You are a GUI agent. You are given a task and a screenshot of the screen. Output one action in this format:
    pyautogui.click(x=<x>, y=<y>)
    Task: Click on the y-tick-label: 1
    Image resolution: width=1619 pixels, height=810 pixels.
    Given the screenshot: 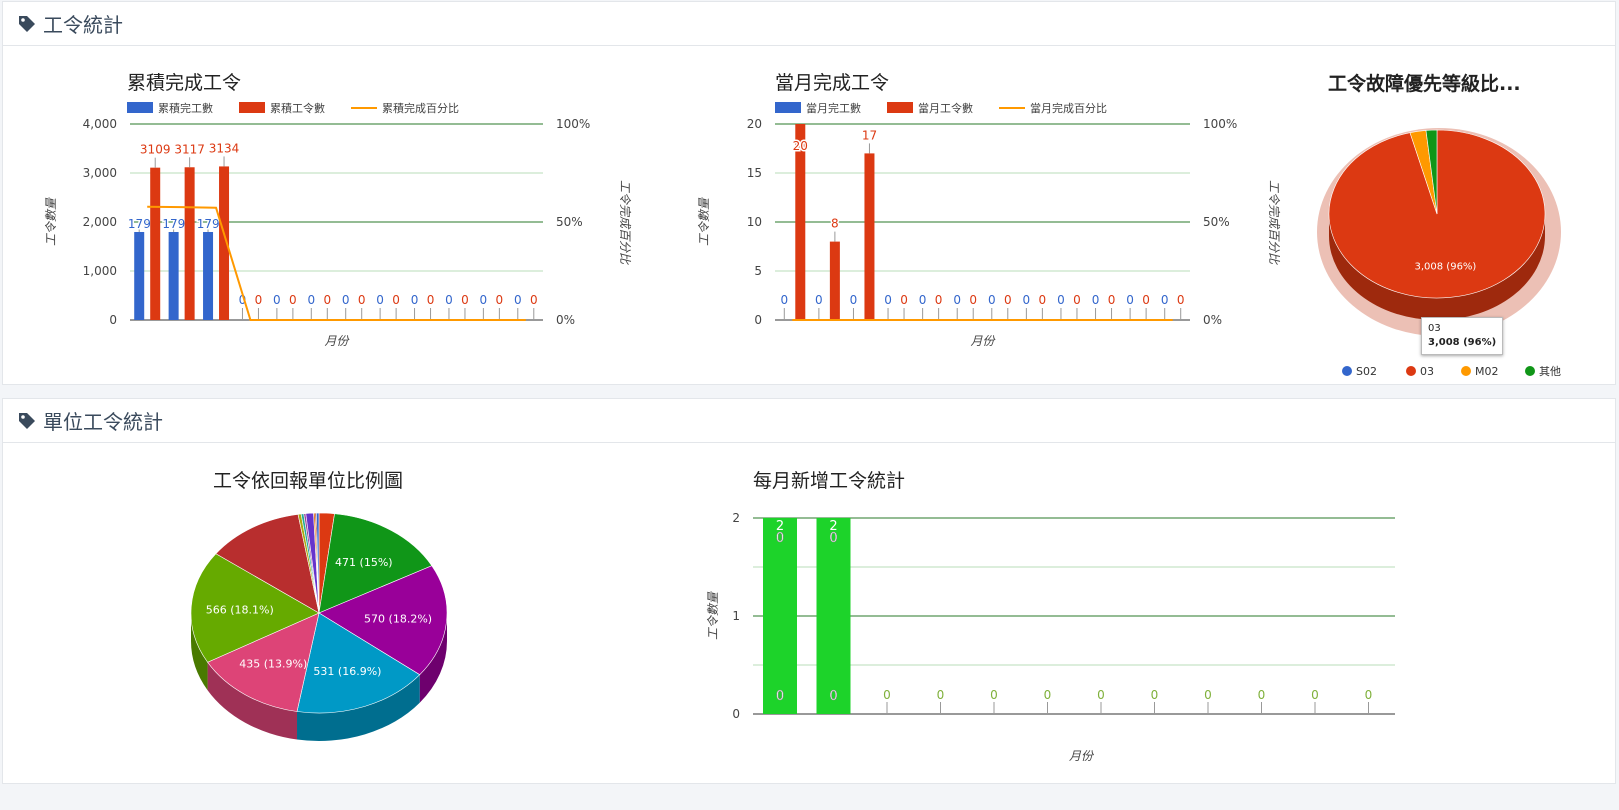 What is the action you would take?
    pyautogui.click(x=736, y=616)
    